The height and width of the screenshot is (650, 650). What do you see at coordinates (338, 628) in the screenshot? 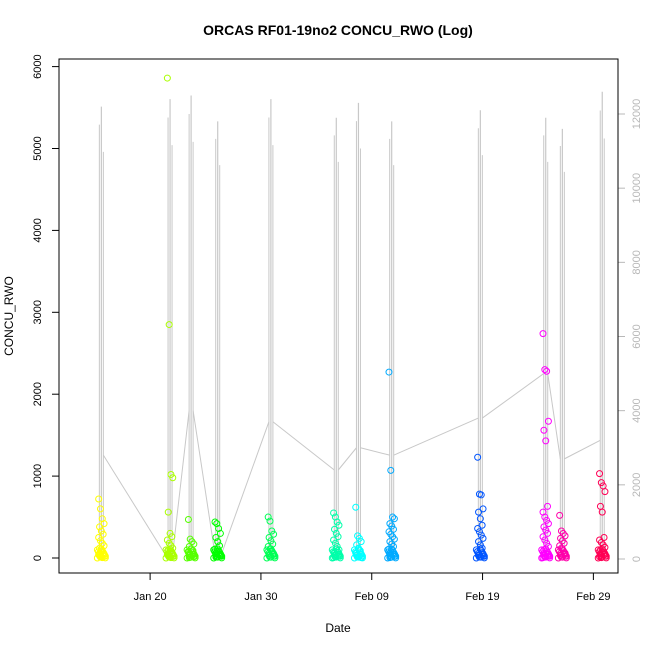
I see `x-axis-label: Date` at bounding box center [338, 628].